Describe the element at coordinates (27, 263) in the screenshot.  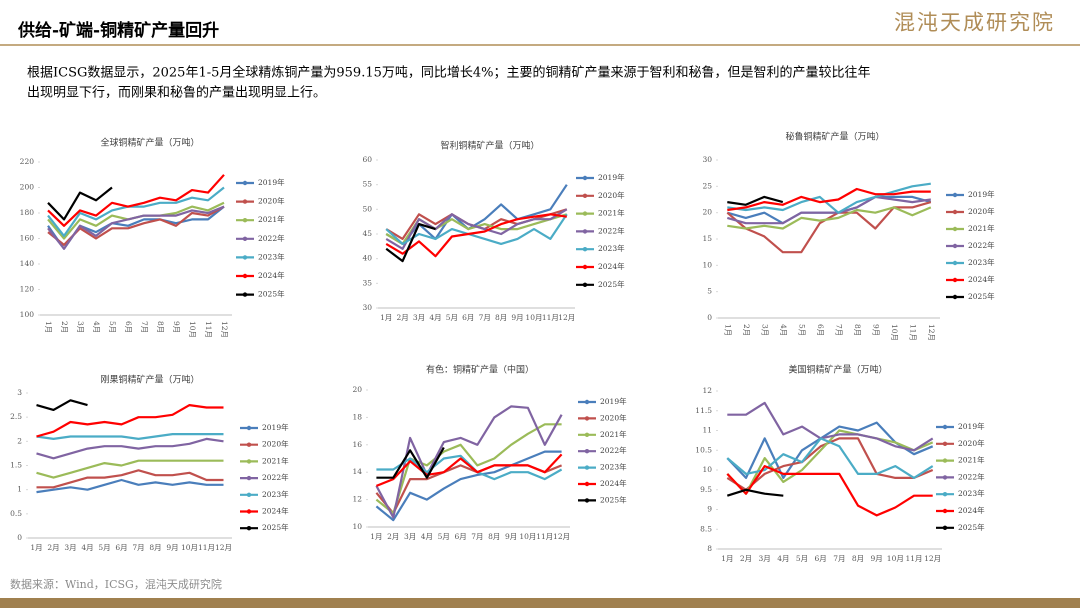
I see `y-tick-label: 140` at that location.